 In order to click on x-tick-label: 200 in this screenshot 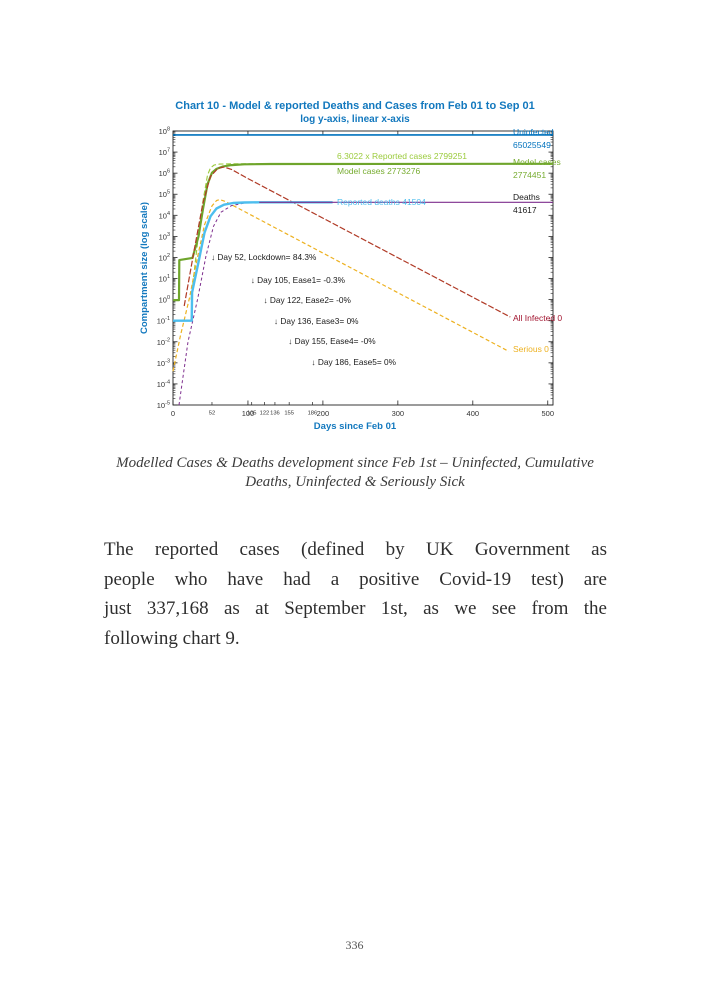, I will do `click(323, 413)`.